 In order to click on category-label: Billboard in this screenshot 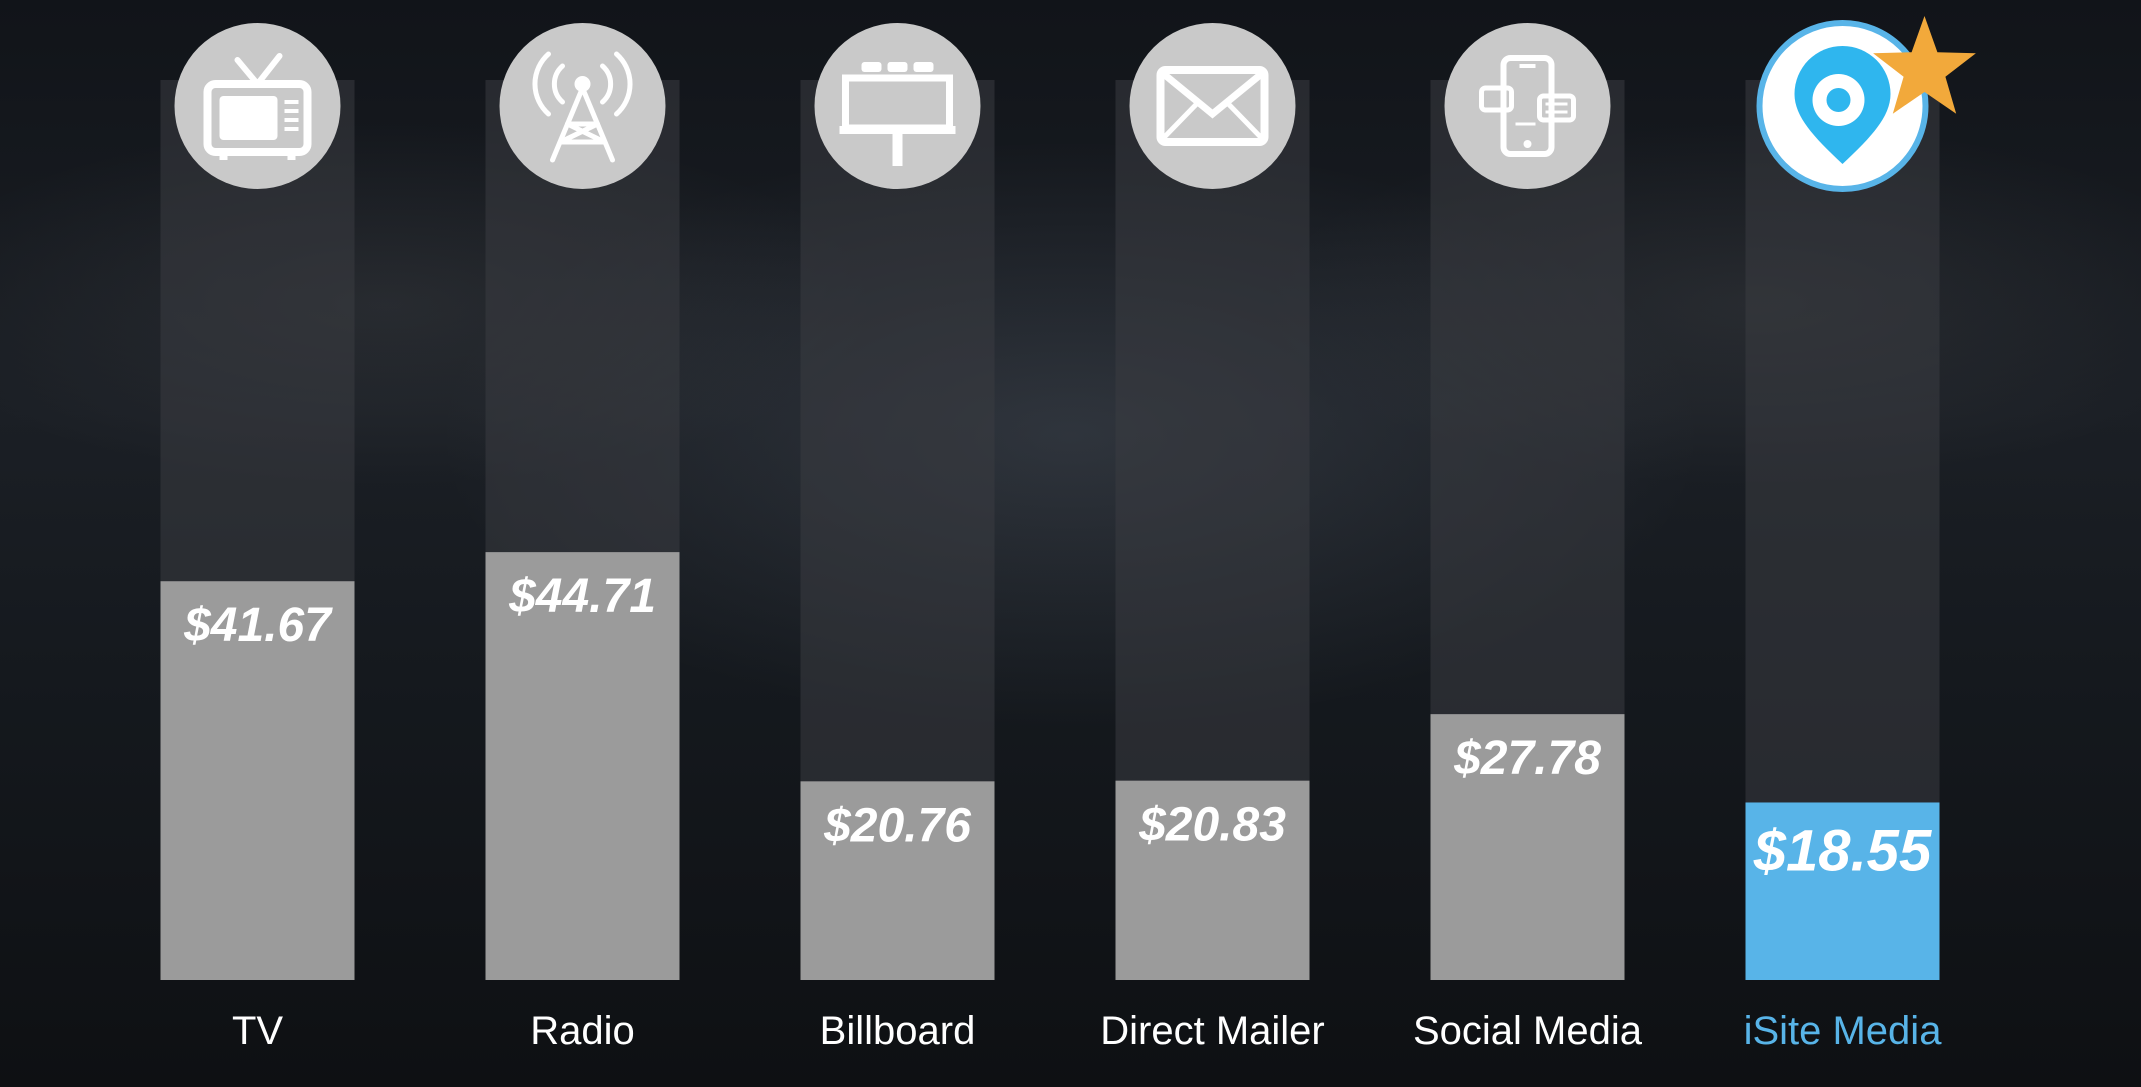, I will do `click(898, 1031)`.